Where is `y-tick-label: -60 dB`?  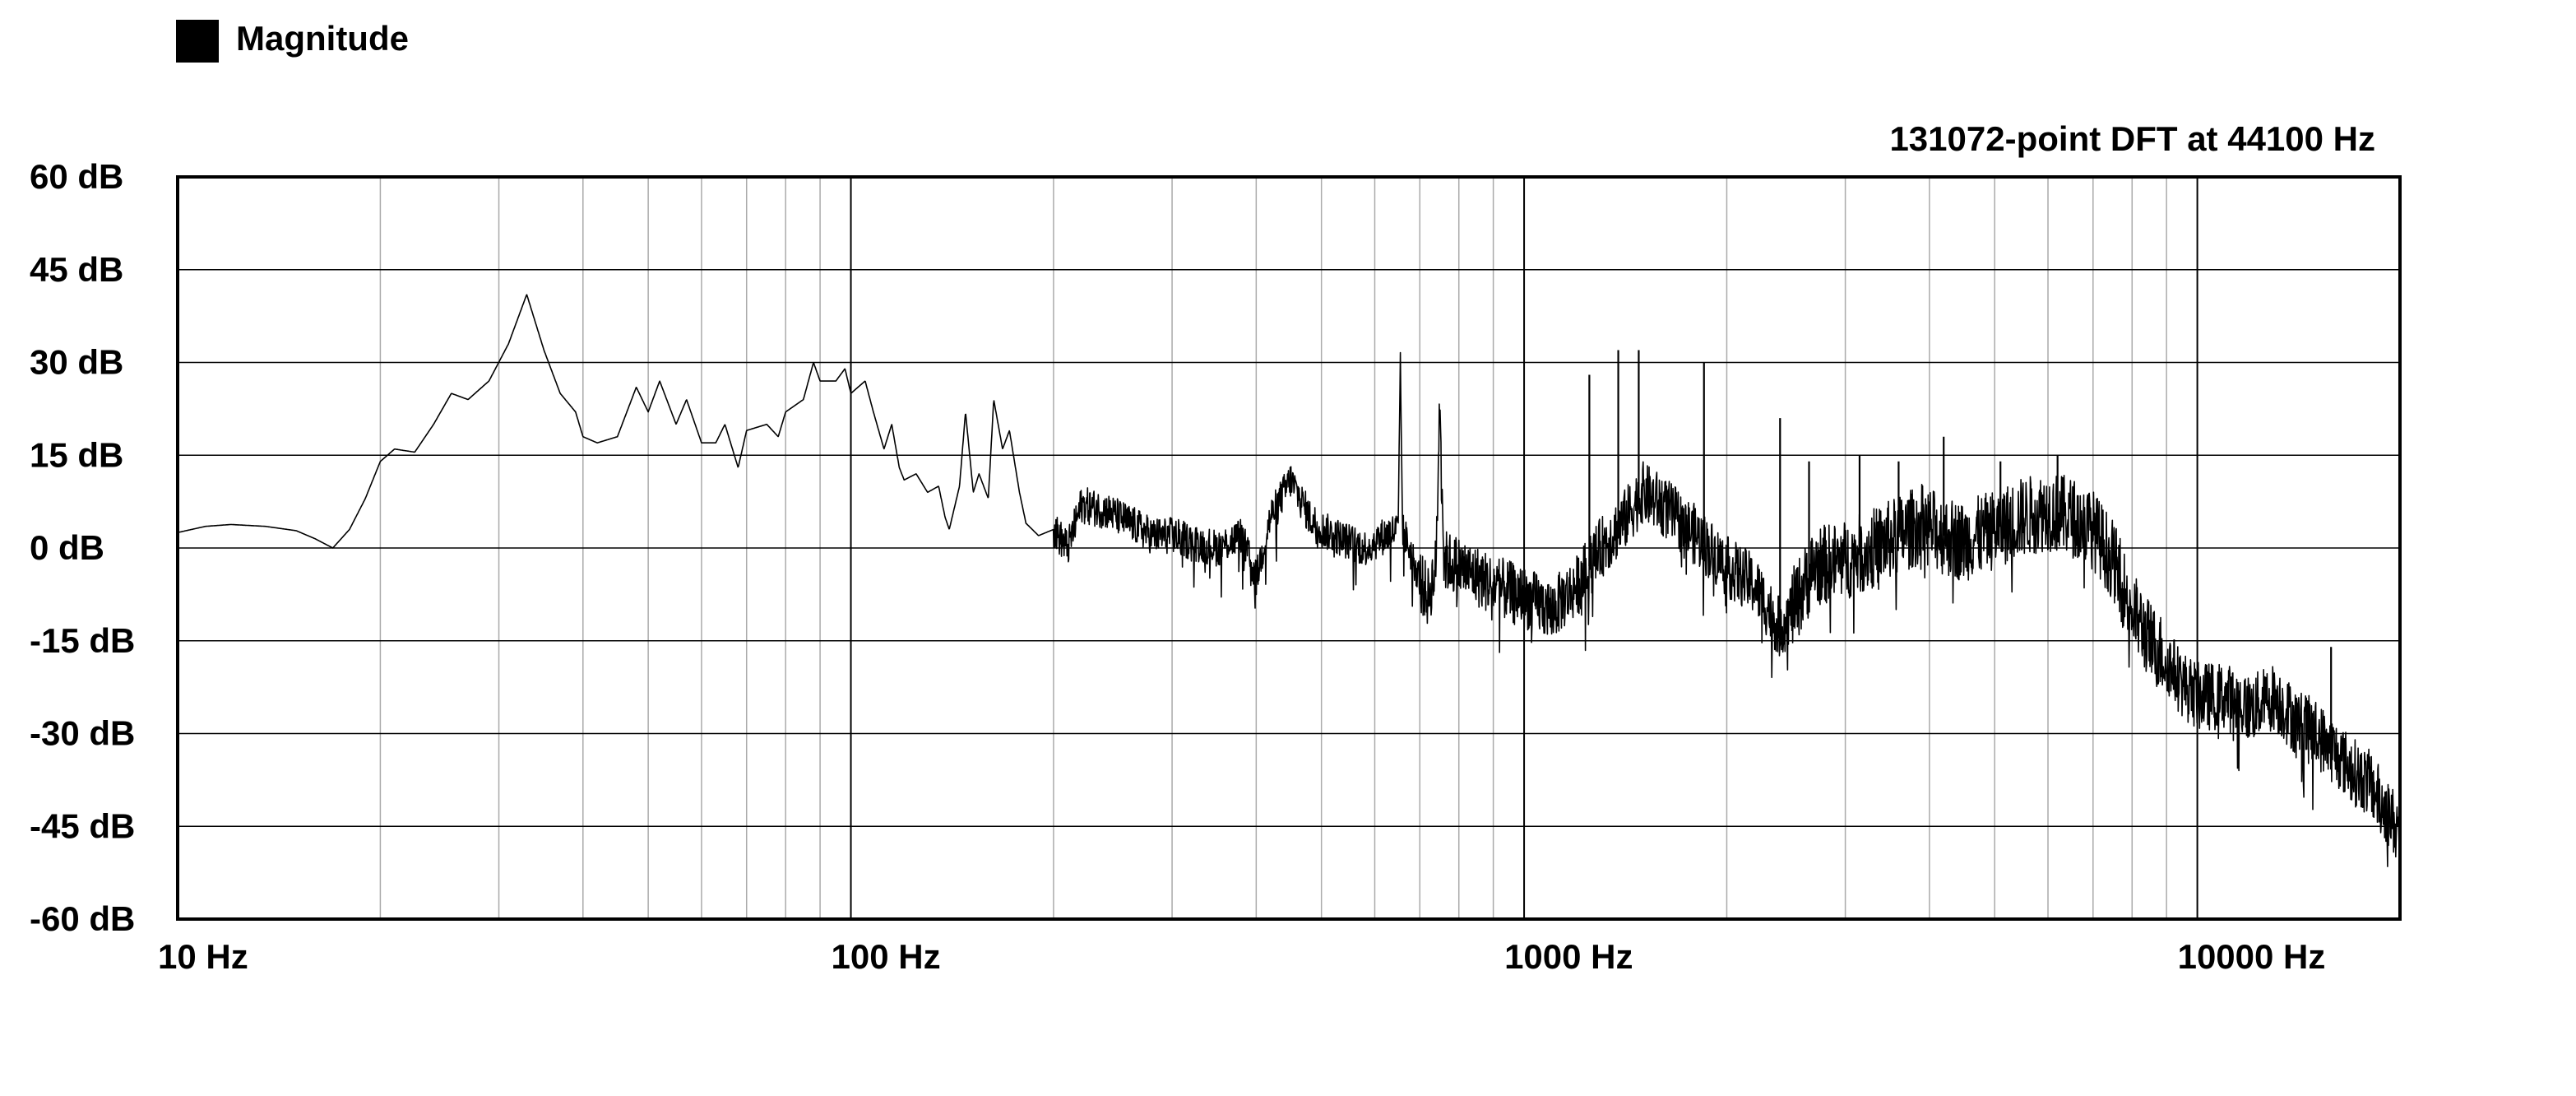 y-tick-label: -60 dB is located at coordinates (83, 919).